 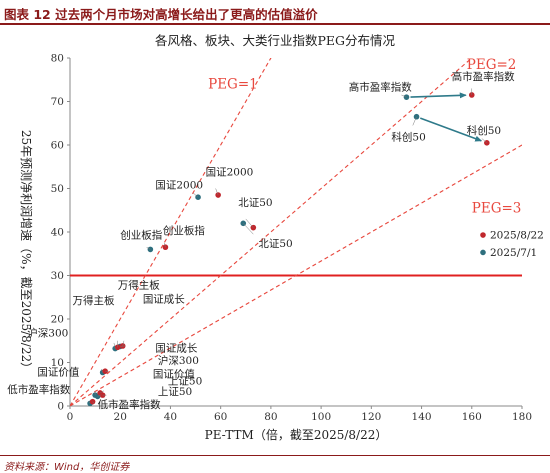 What do you see at coordinates (57, 189) in the screenshot?
I see `y-tick-label: 50` at bounding box center [57, 189].